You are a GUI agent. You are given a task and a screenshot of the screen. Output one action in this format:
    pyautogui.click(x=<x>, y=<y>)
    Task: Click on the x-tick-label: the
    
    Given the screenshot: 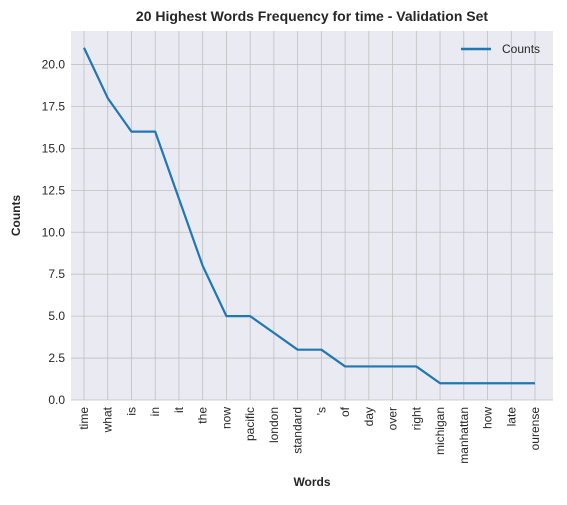 What is the action you would take?
    pyautogui.click(x=203, y=415)
    